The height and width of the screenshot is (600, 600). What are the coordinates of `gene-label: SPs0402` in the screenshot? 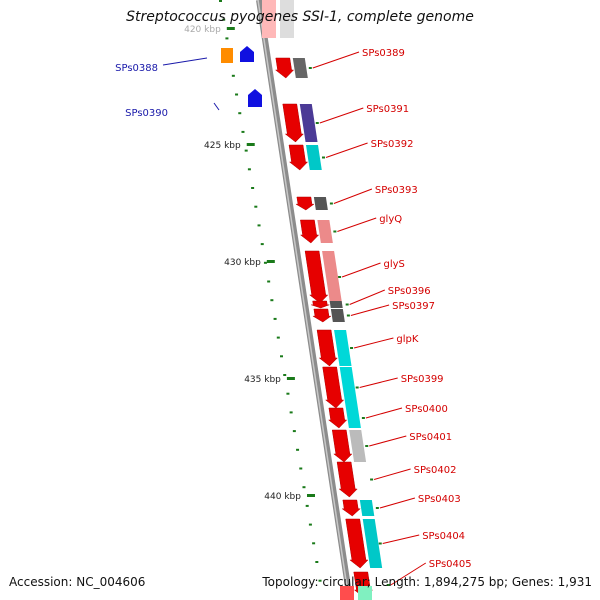 It's located at (435, 470).